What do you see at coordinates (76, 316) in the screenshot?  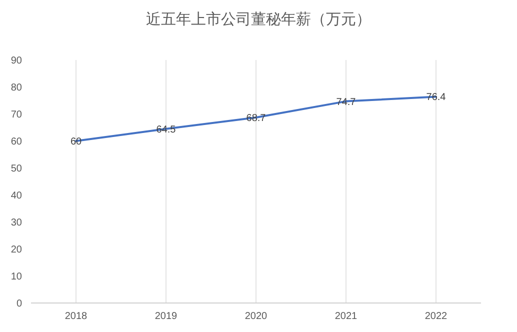 I see `x-tick-label: 2018` at bounding box center [76, 316].